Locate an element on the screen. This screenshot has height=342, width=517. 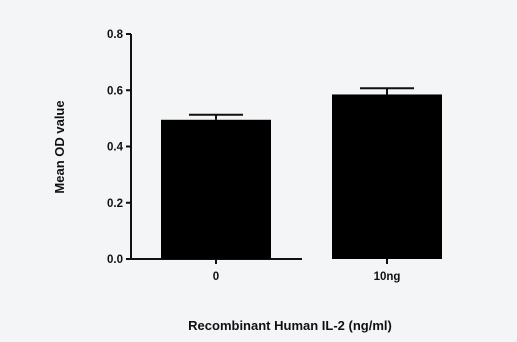
y-tick-label: 0.4 is located at coordinates (115, 148).